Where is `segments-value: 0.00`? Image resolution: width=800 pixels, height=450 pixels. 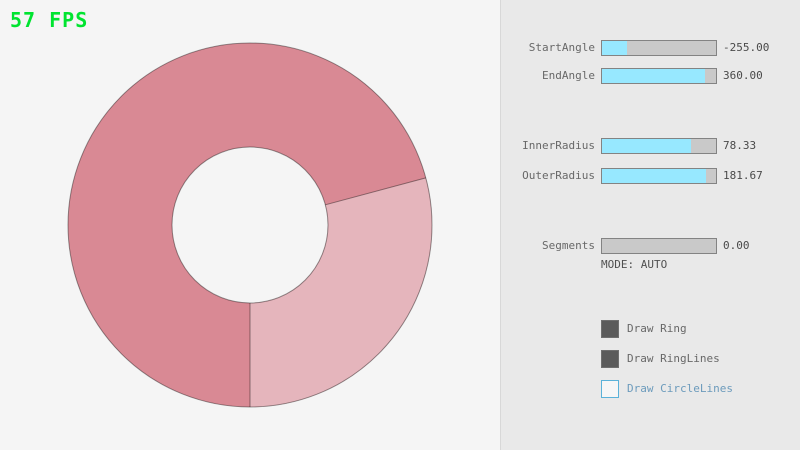
segments-value: 0.00 is located at coordinates (736, 245).